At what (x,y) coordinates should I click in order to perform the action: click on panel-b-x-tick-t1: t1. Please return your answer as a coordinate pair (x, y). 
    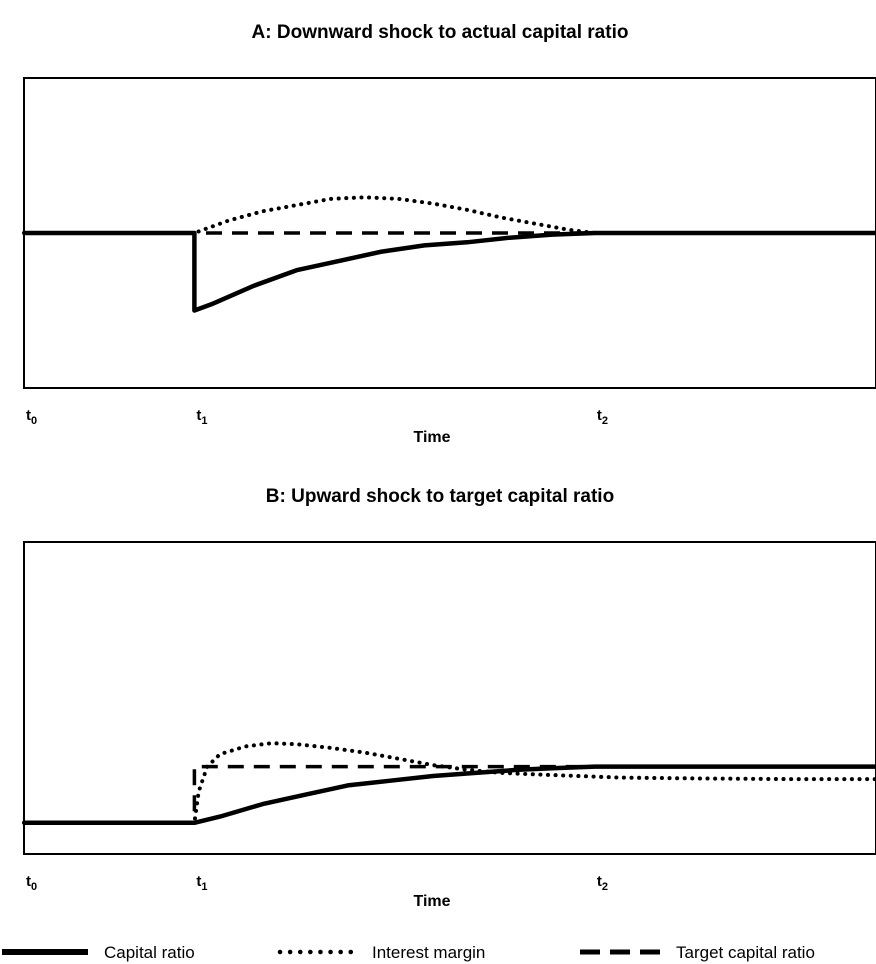
    Looking at the image, I should click on (201, 883).